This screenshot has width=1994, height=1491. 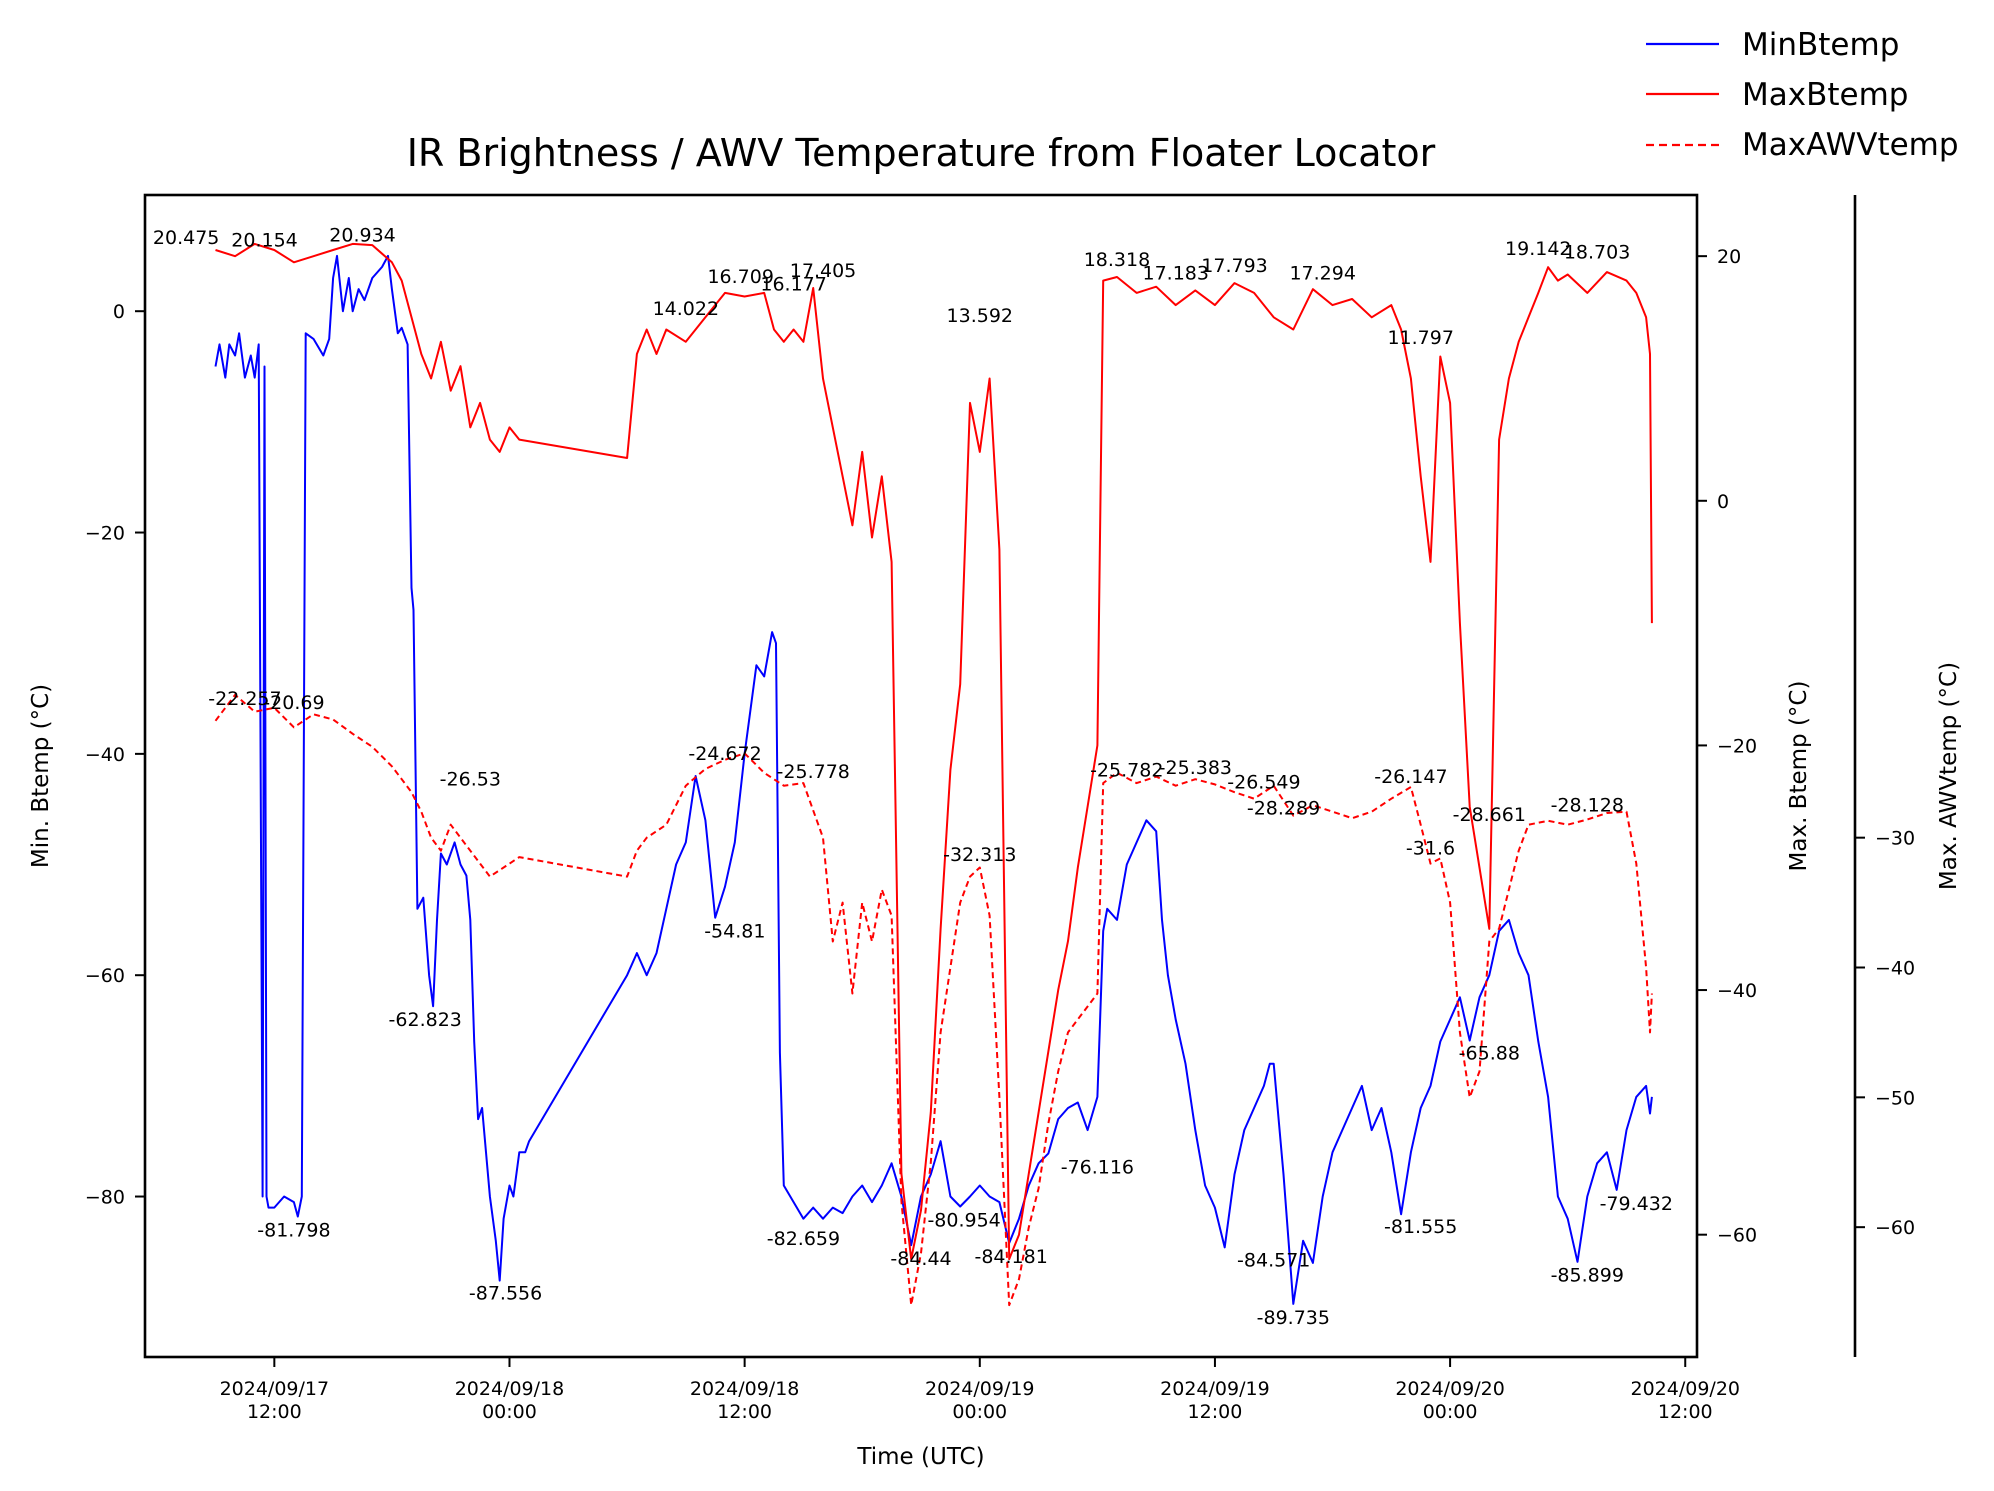 I want to click on x-tick-label: 2024/09/20 12:00, so click(x=1685, y=1400).